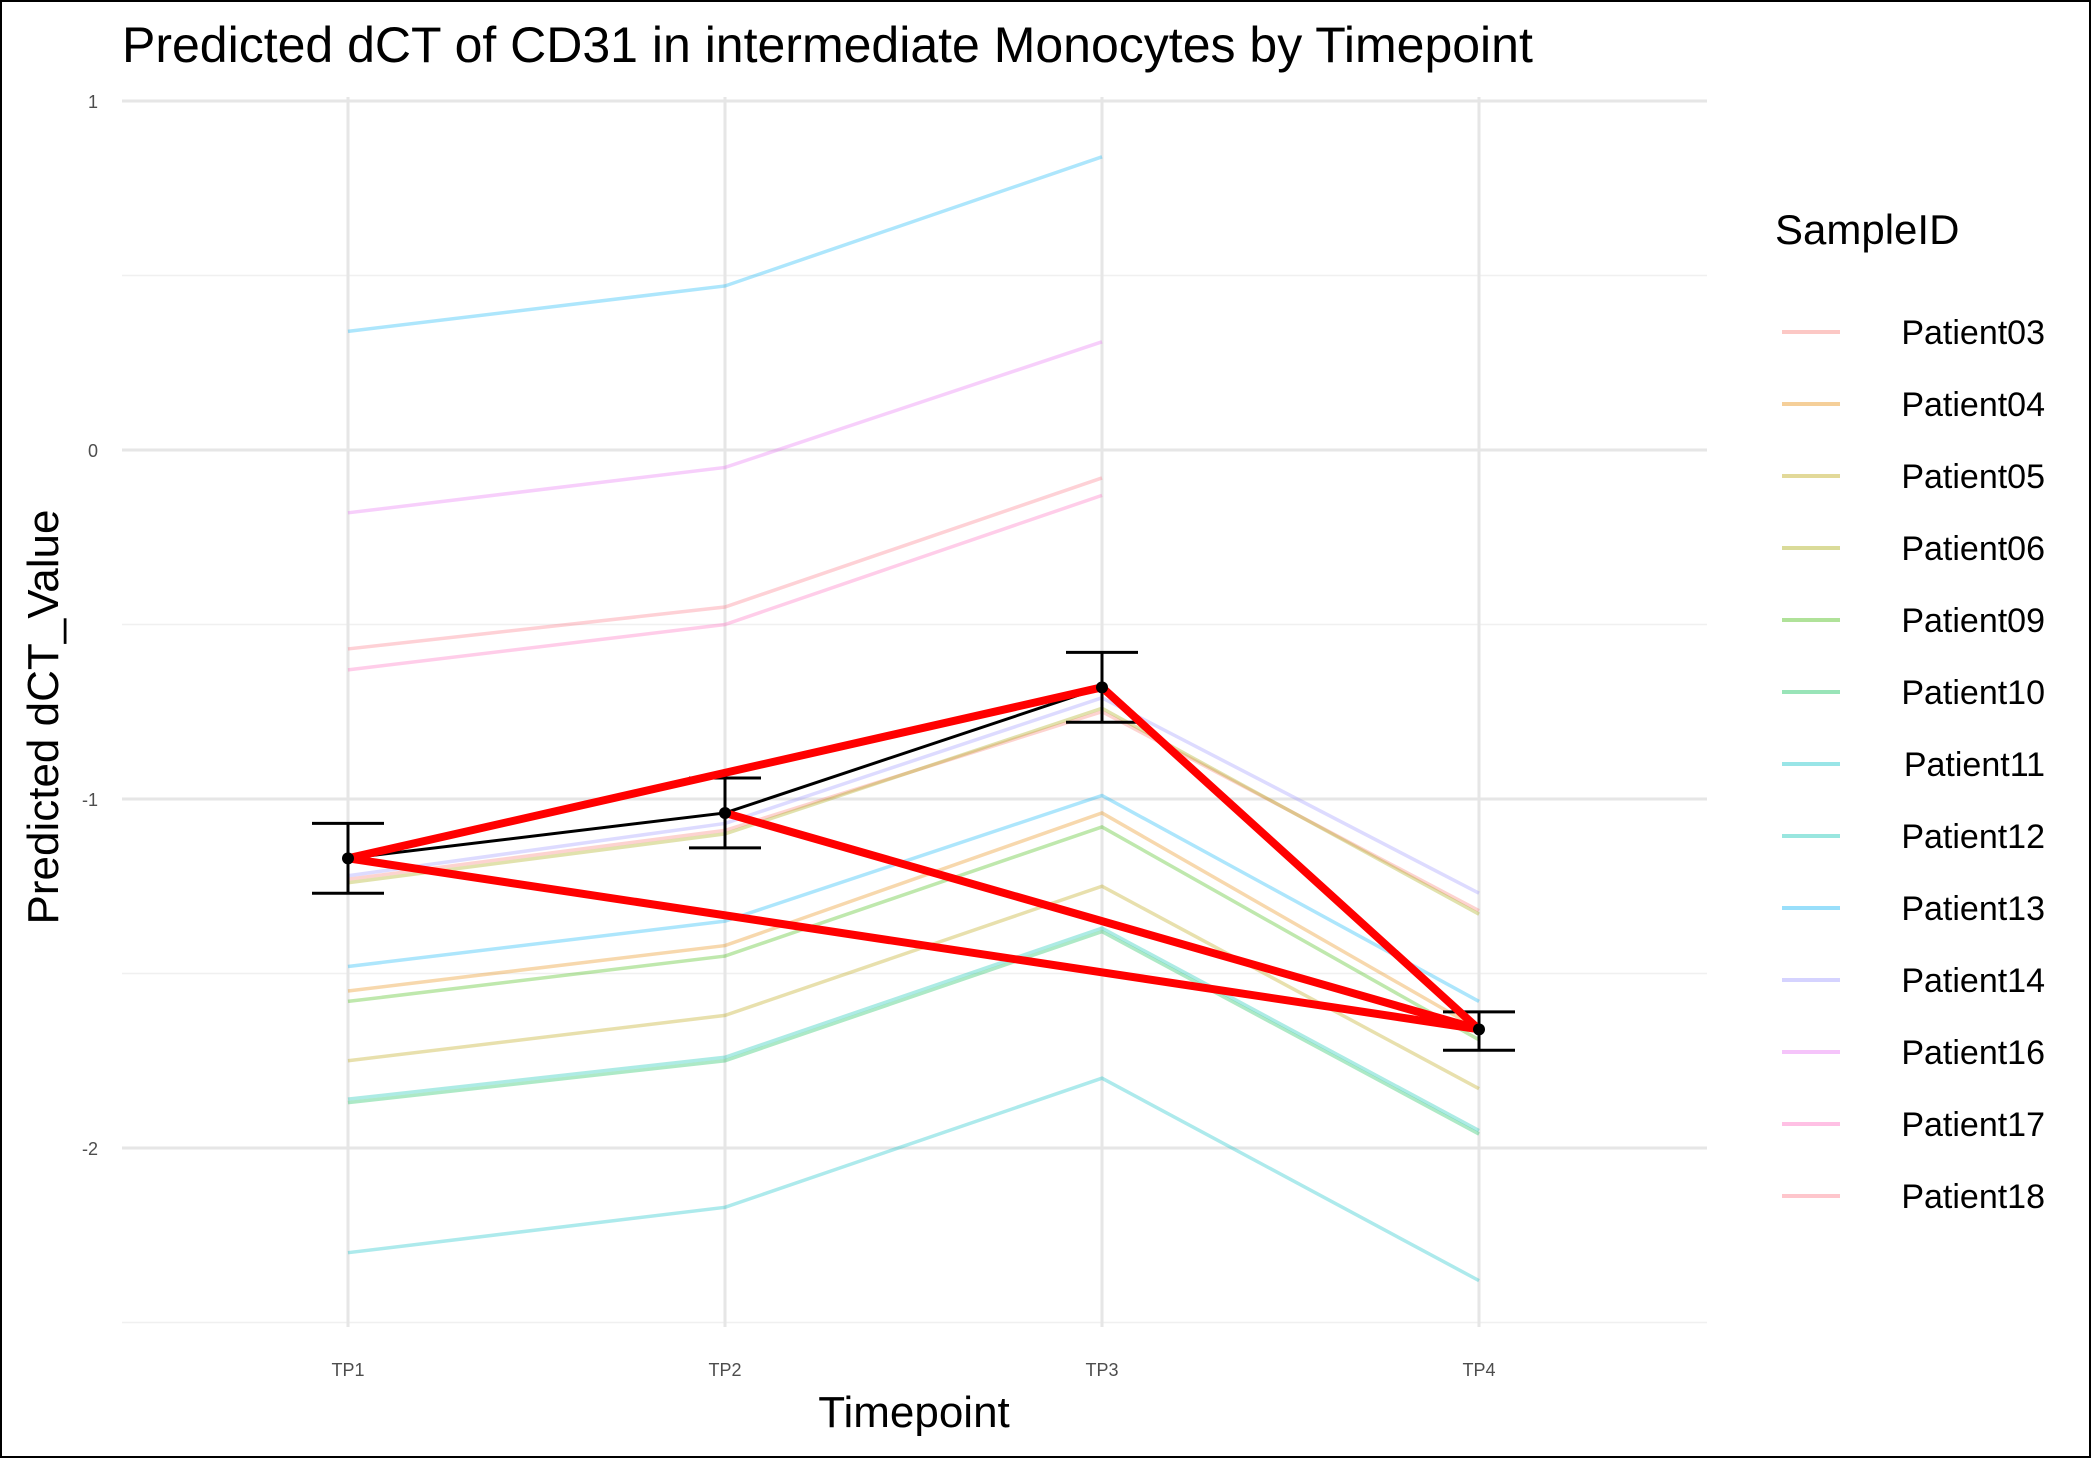 The width and height of the screenshot is (2091, 1460). Describe the element at coordinates (725, 427) in the screenshot. I see `series-line-patient16` at that location.